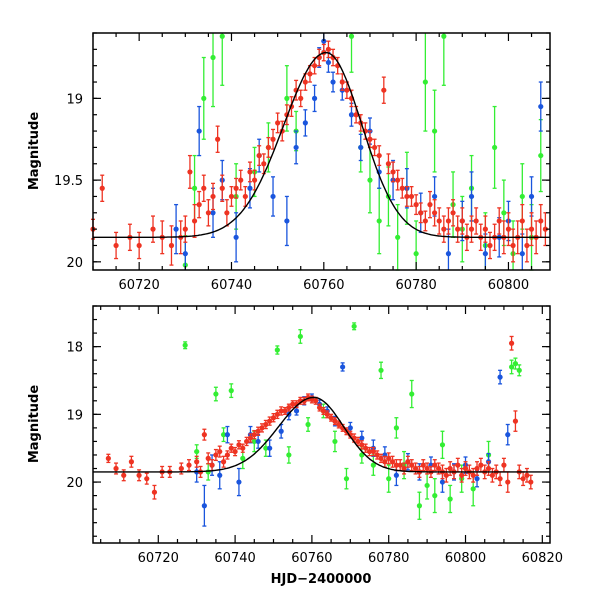  Describe the element at coordinates (508, 285) in the screenshot. I see `x-tick-label: 60800` at that location.